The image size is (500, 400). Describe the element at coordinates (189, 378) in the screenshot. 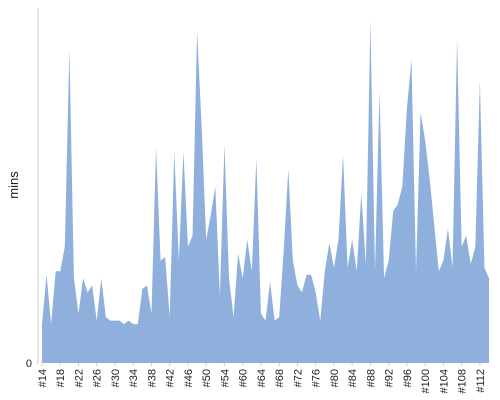

I see `x-tick-label: #46` at that location.